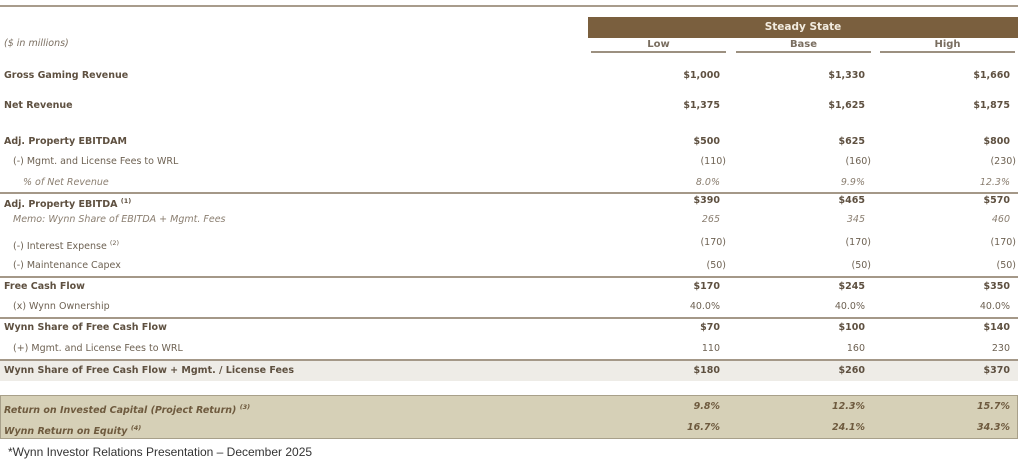 The width and height of the screenshot is (1024, 468). I want to click on row-label-text: (-) Maintenance Capex, so click(67, 265).